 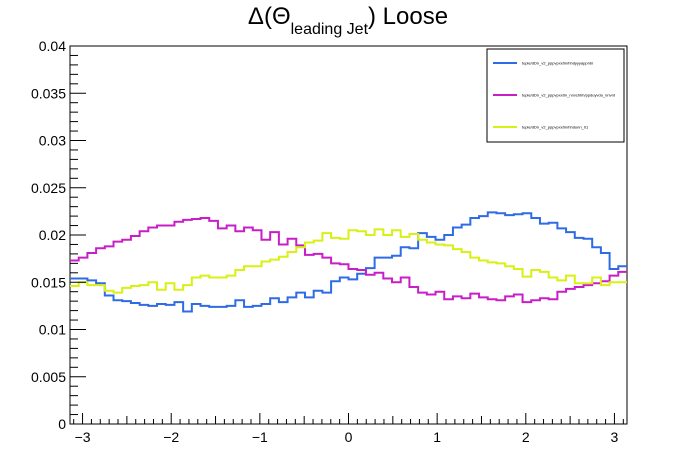 What do you see at coordinates (171, 437) in the screenshot?
I see `x-tick-label: −2` at bounding box center [171, 437].